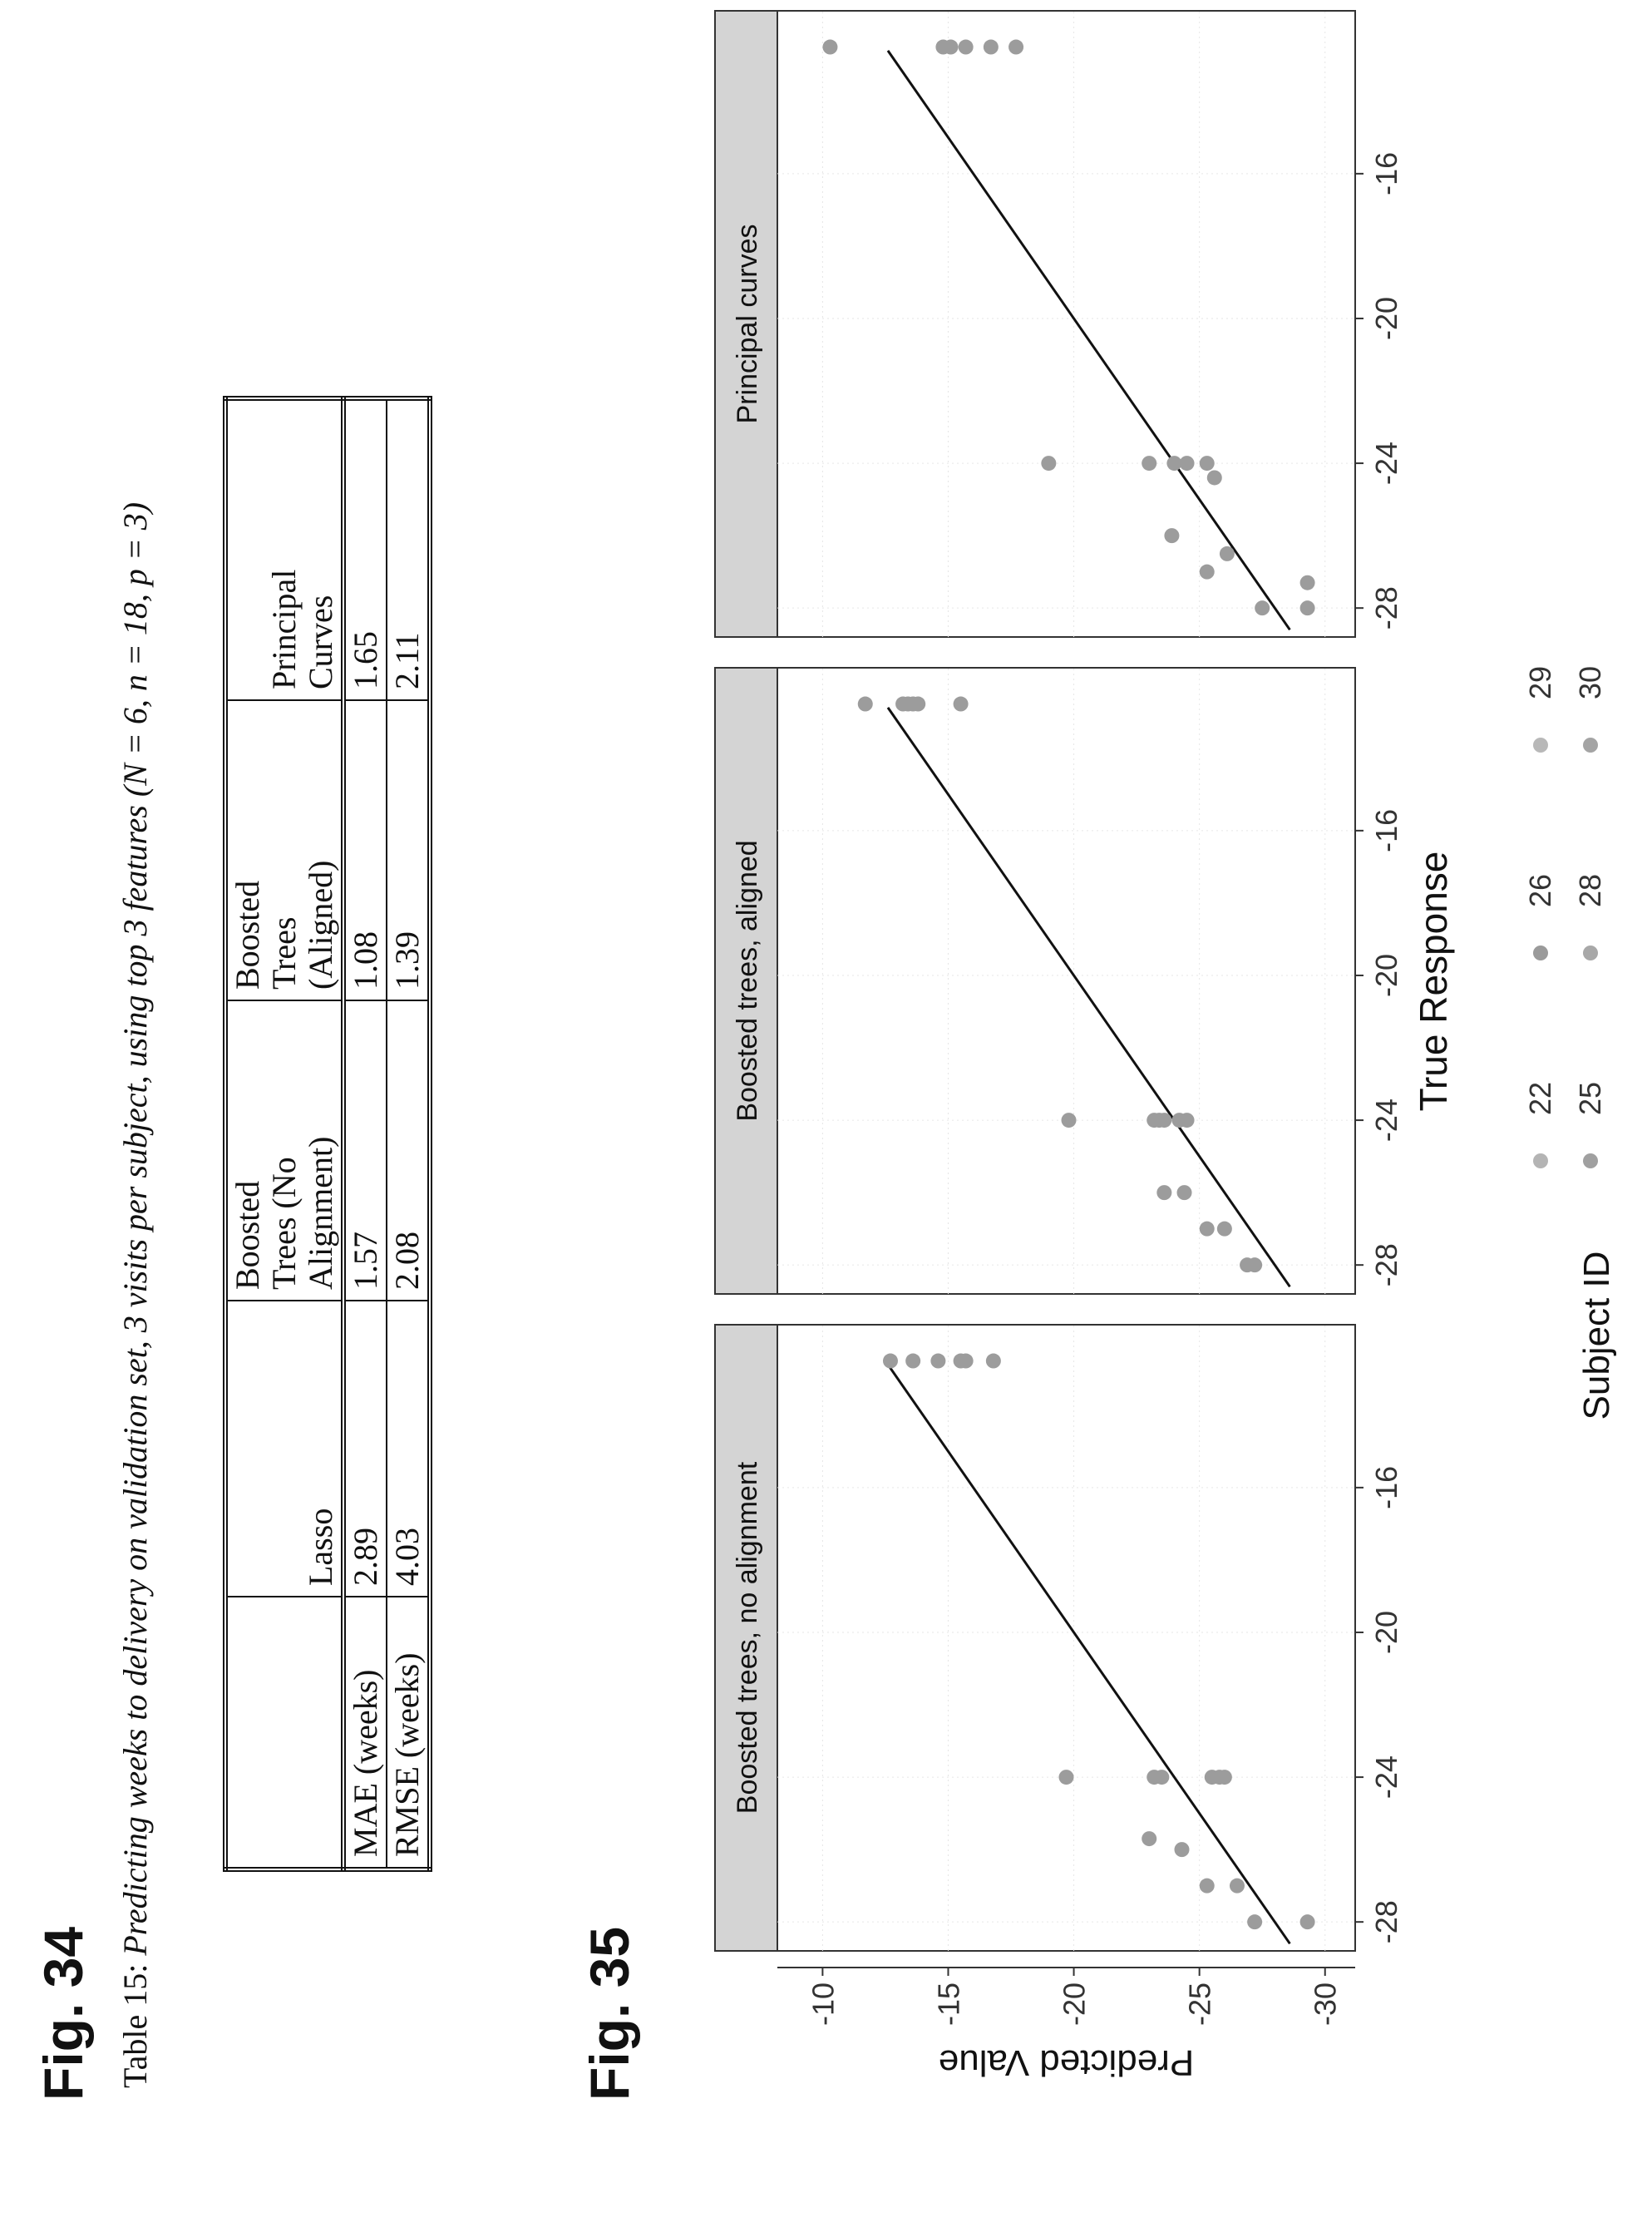 The height and width of the screenshot is (2217, 1652). What do you see at coordinates (747, 1637) in the screenshot?
I see `panel-title: Boosted trees, no alignment` at bounding box center [747, 1637].